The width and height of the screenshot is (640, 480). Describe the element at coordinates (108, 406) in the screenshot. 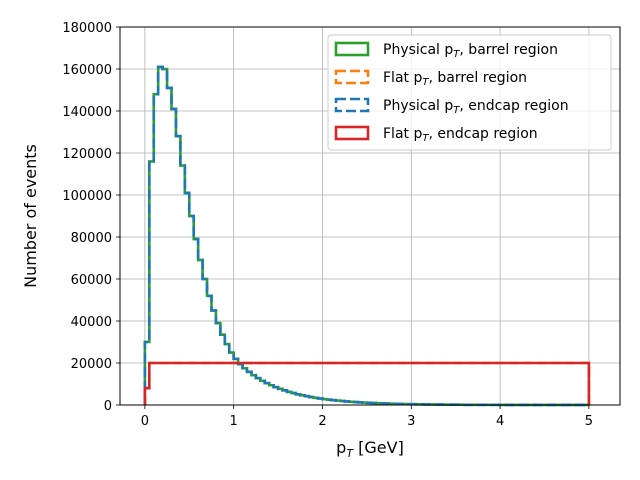

I see `y-tick-label: 0` at that location.